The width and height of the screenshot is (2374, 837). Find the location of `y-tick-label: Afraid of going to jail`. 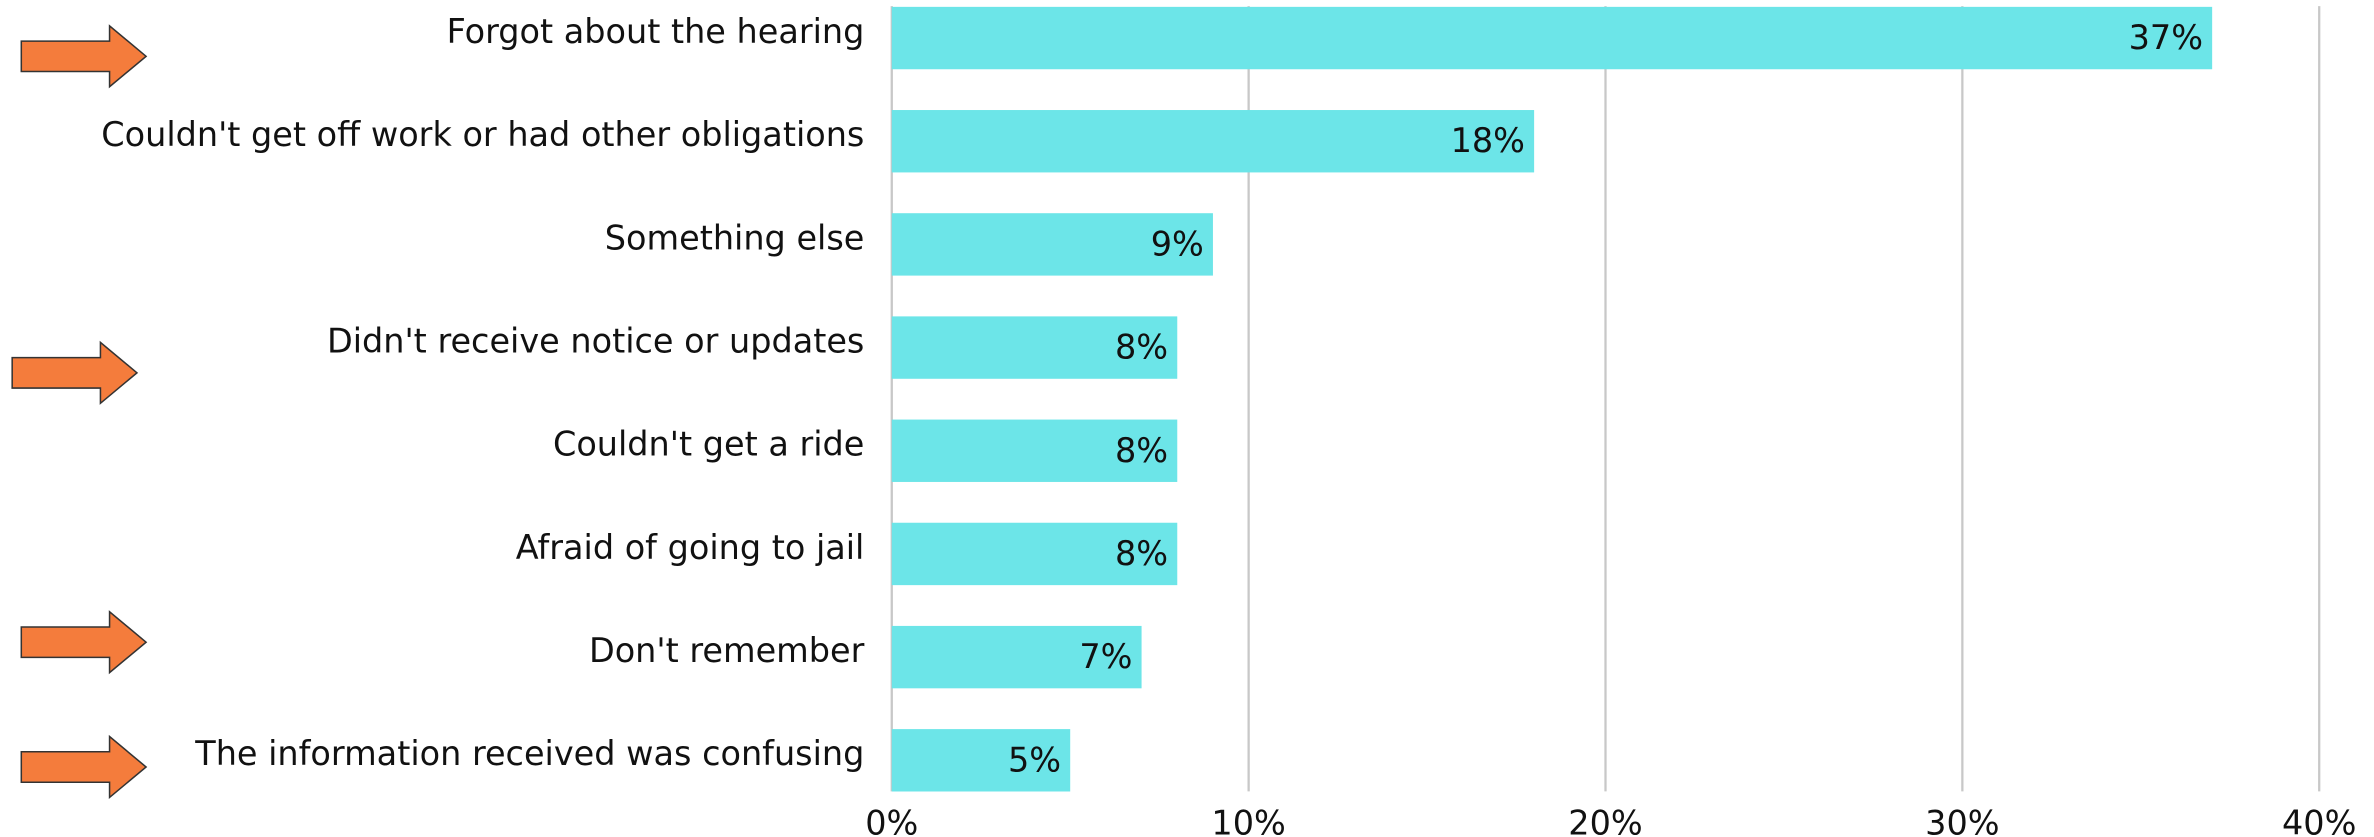

y-tick-label: Afraid of going to jail is located at coordinates (690, 547).